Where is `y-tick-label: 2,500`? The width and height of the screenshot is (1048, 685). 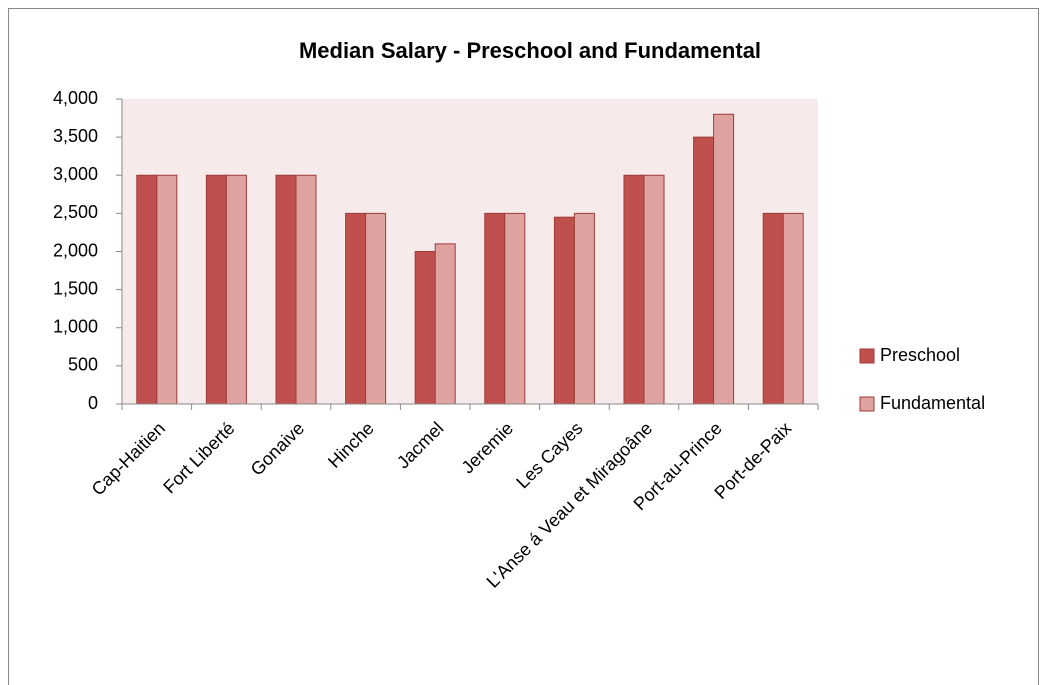 y-tick-label: 2,500 is located at coordinates (75, 212).